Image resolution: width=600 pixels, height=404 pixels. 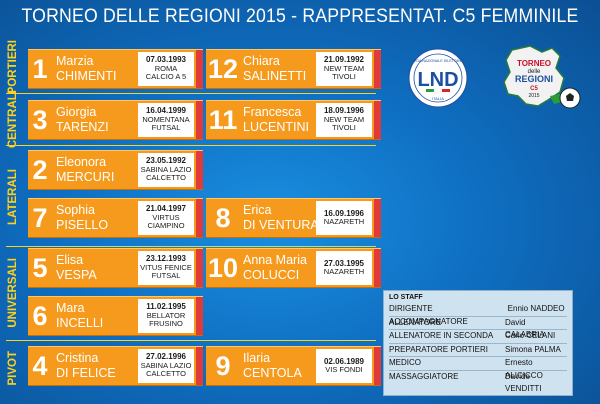 I want to click on category-centrali-label: CENTRALI, so click(x=12, y=119).